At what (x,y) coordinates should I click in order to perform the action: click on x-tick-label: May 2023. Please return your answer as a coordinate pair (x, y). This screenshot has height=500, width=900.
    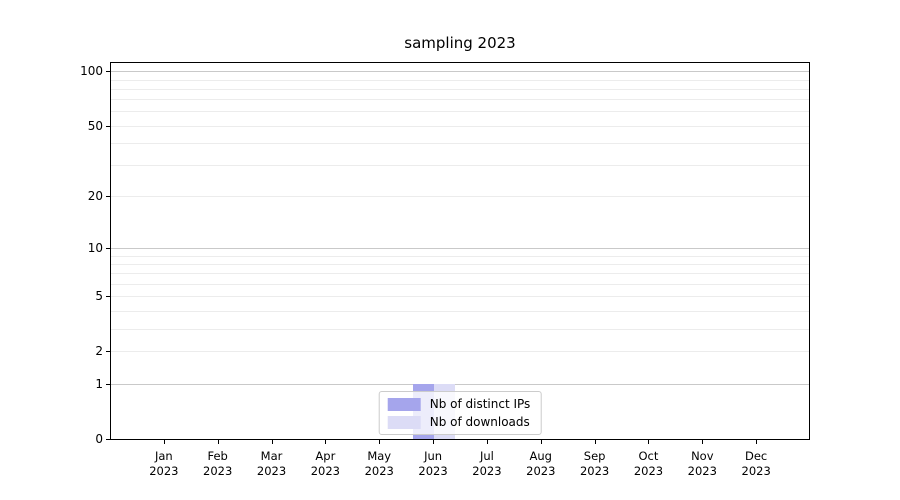
    Looking at the image, I should click on (379, 463).